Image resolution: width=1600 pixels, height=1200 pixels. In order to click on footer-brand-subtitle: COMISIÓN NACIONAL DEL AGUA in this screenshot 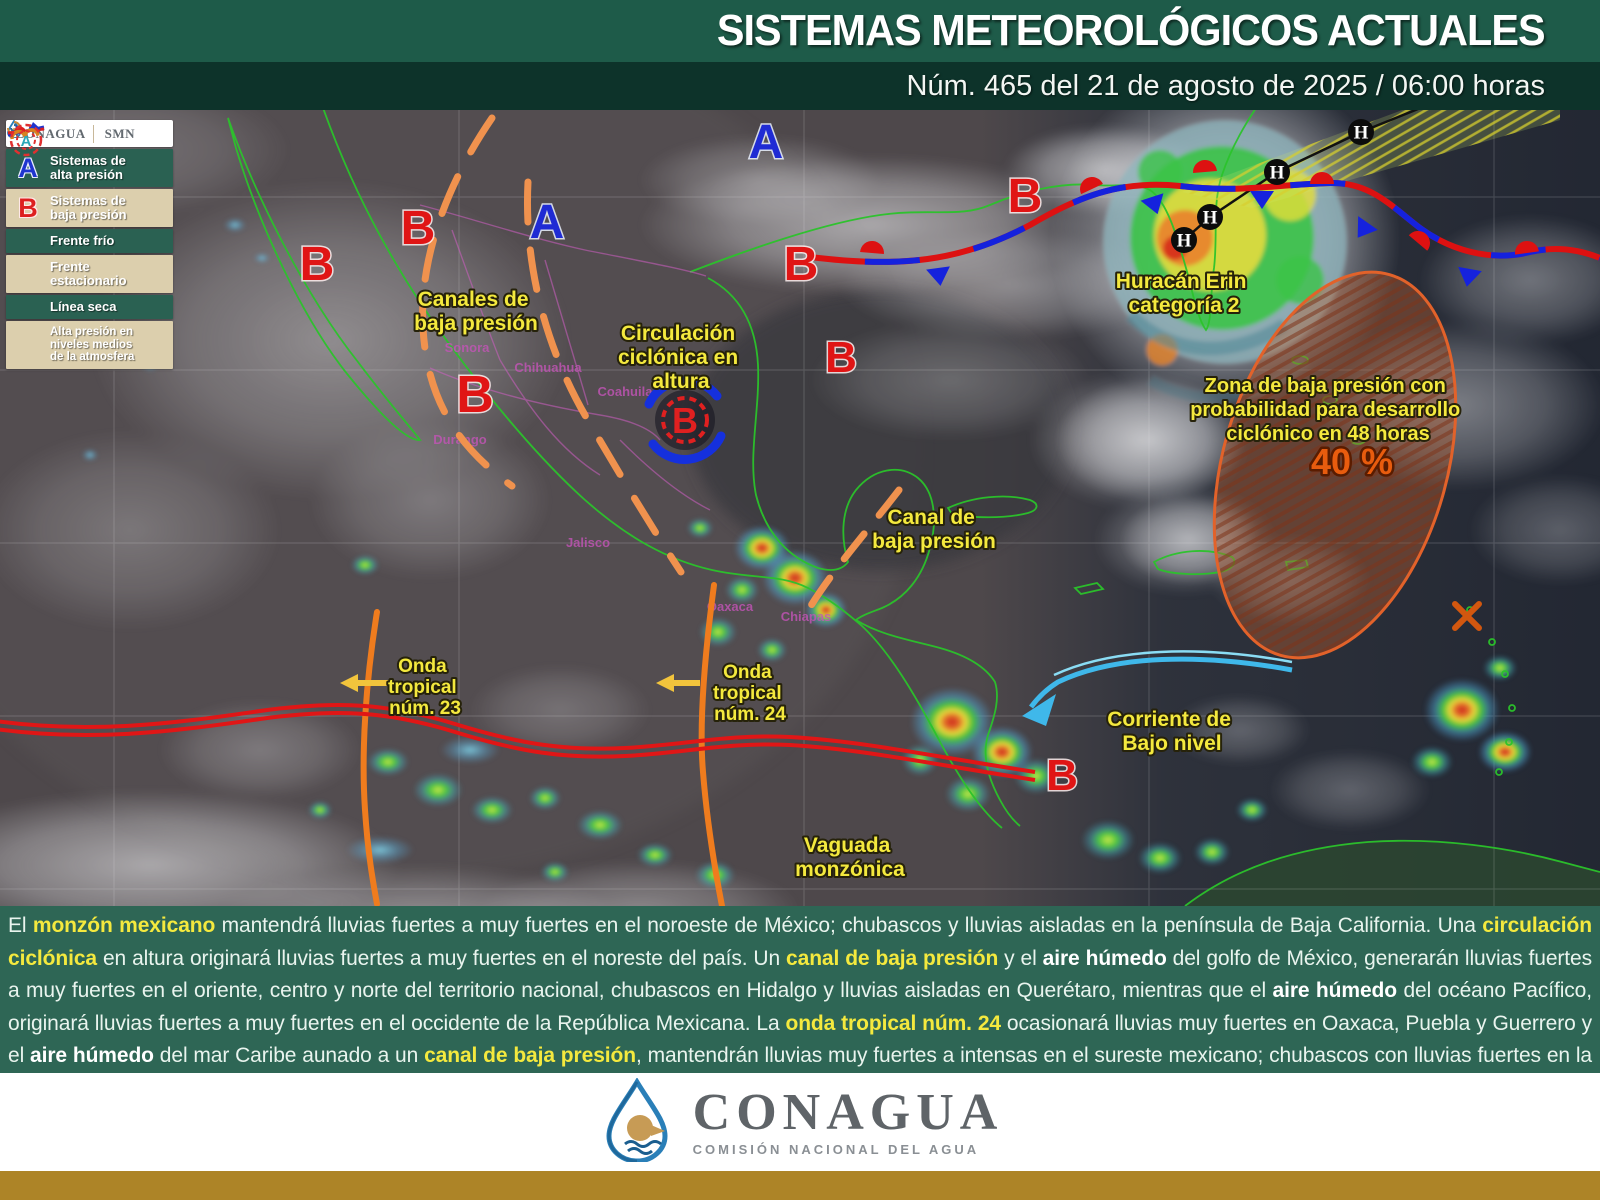, I will do `click(836, 1149)`.